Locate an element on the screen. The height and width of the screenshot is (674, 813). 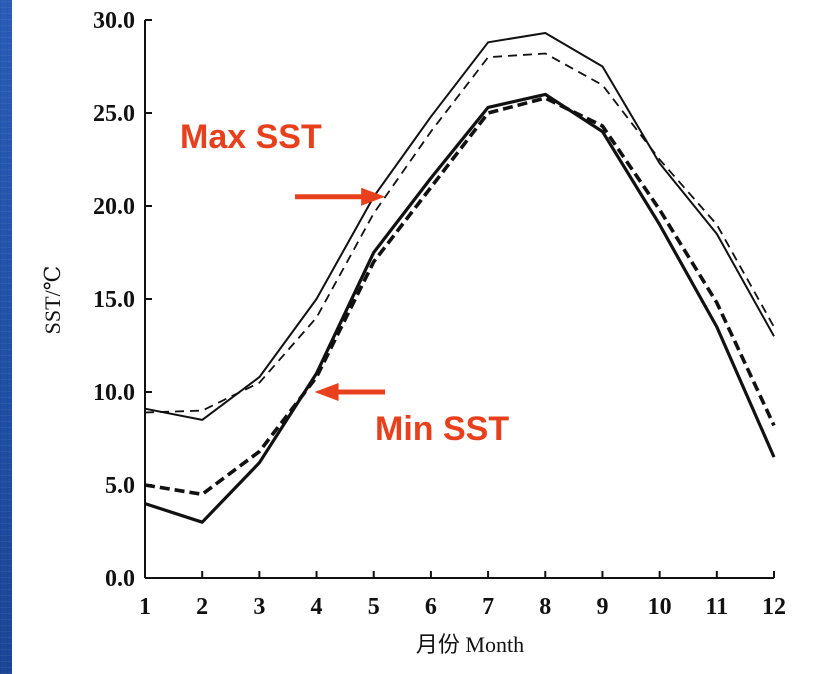
y-tick-label: 10.0 is located at coordinates (114, 393).